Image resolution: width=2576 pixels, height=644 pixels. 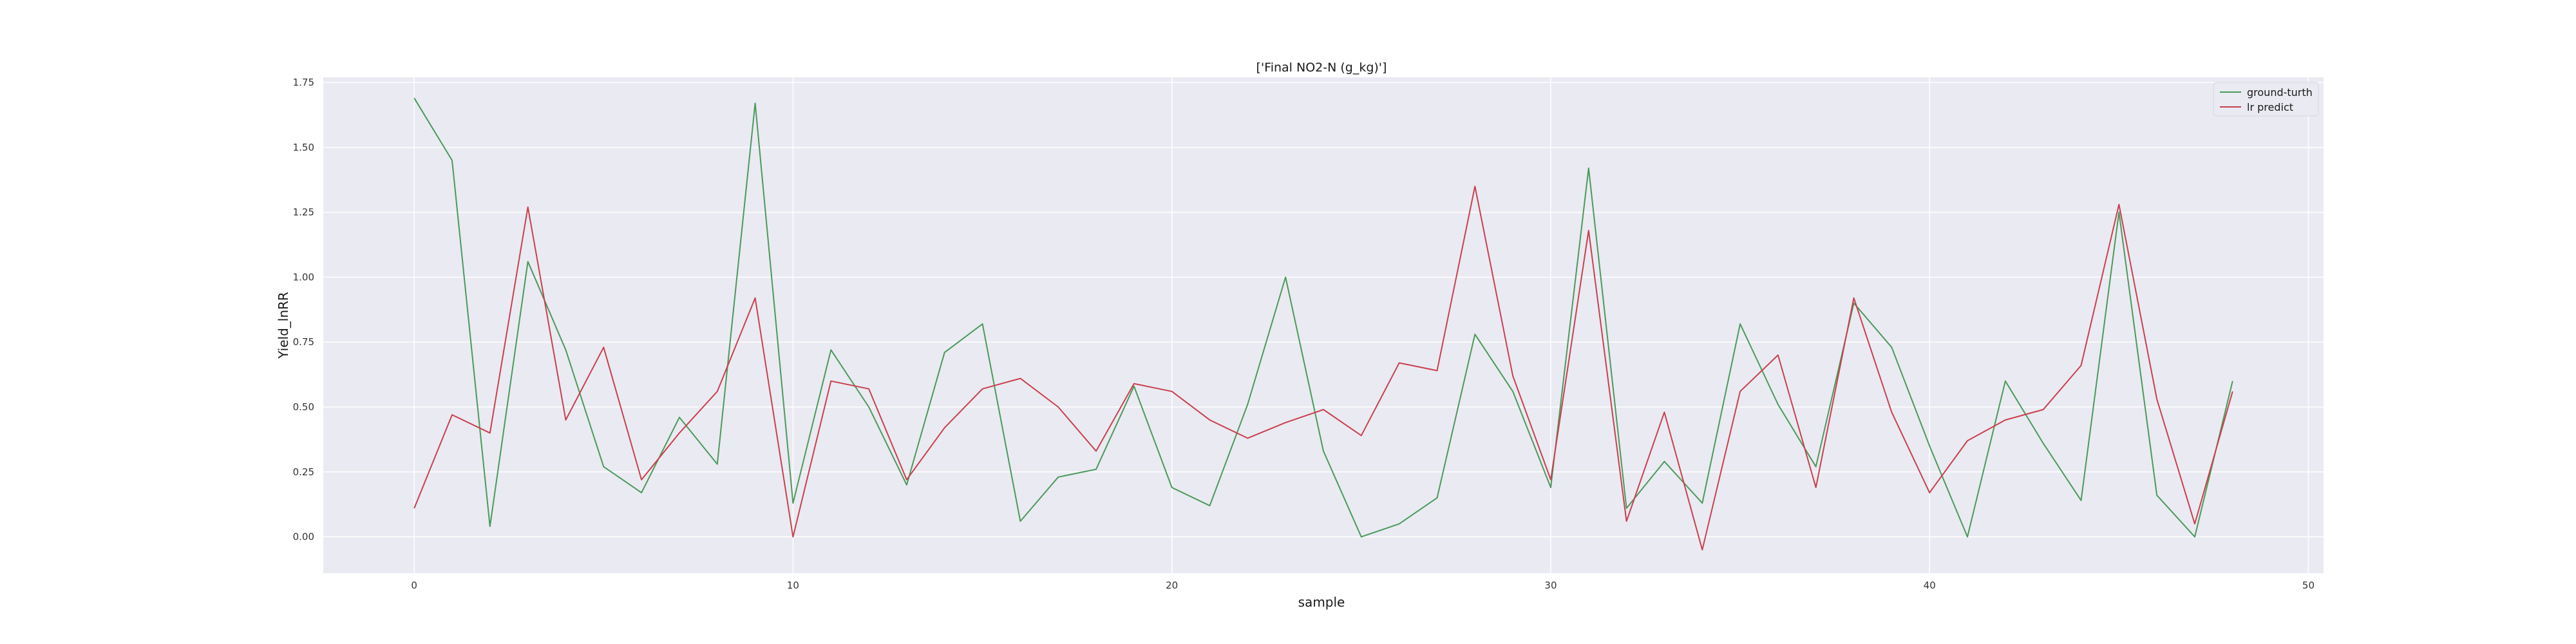 What do you see at coordinates (303, 407) in the screenshot?
I see `y-tick-label: 0.50` at bounding box center [303, 407].